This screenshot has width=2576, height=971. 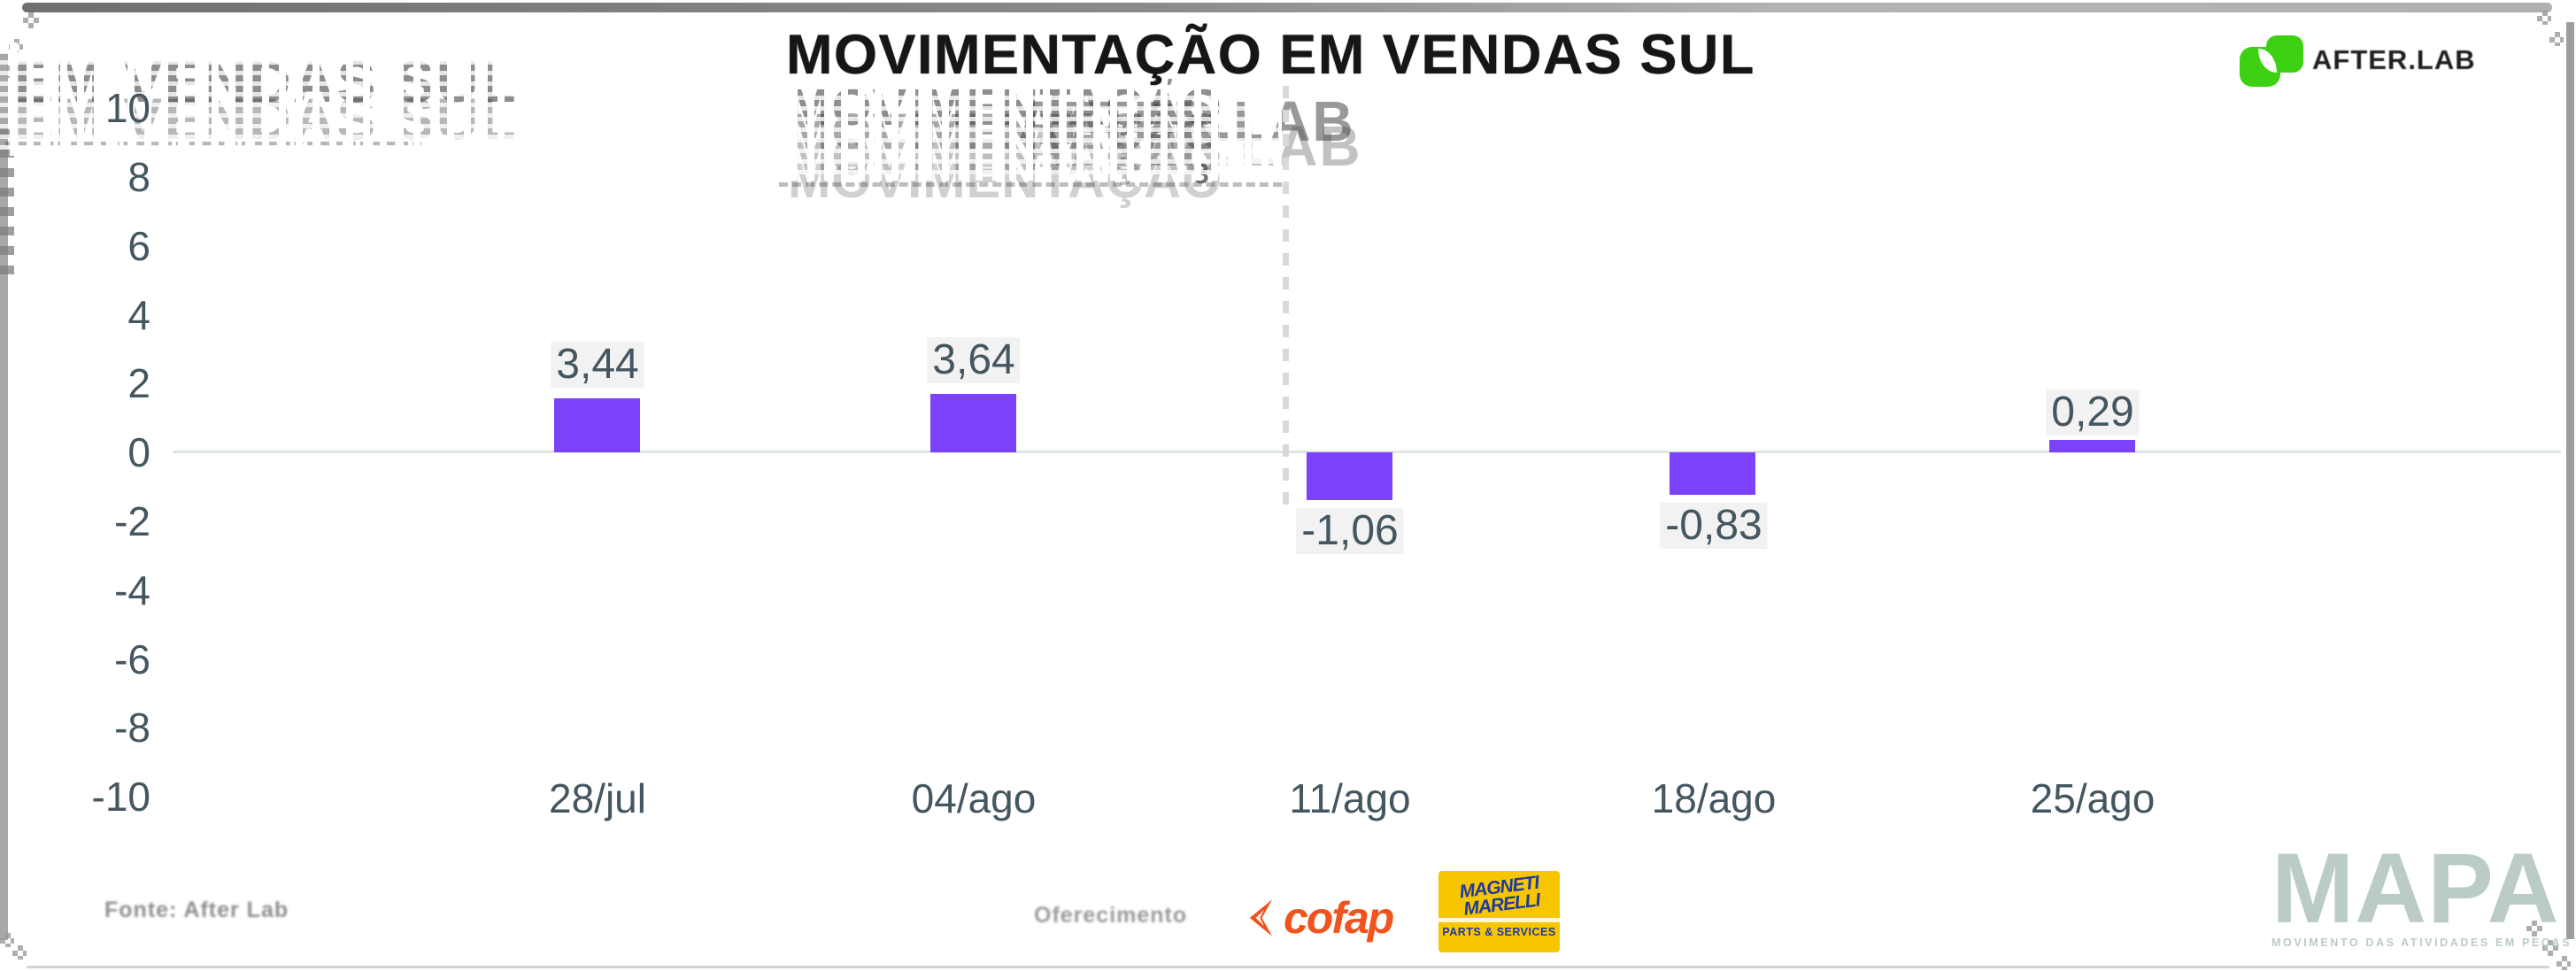 I want to click on card-left-border, so click(x=4, y=497).